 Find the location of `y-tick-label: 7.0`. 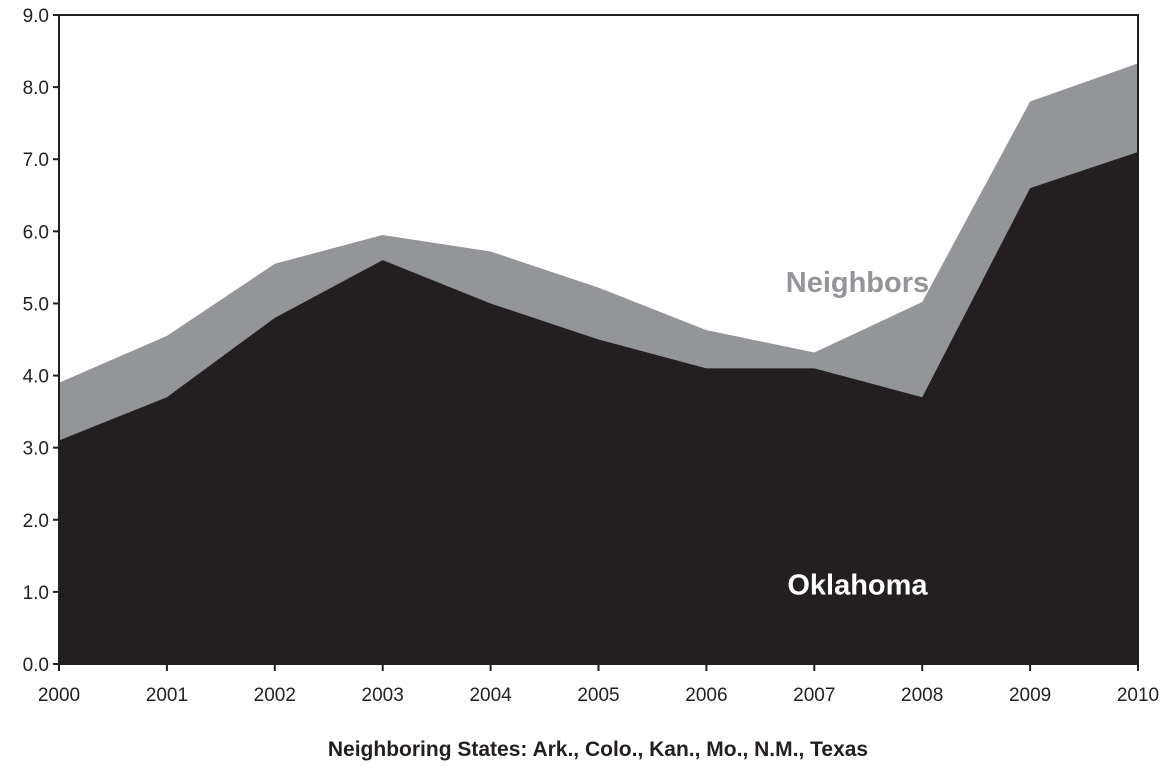

y-tick-label: 7.0 is located at coordinates (36, 160).